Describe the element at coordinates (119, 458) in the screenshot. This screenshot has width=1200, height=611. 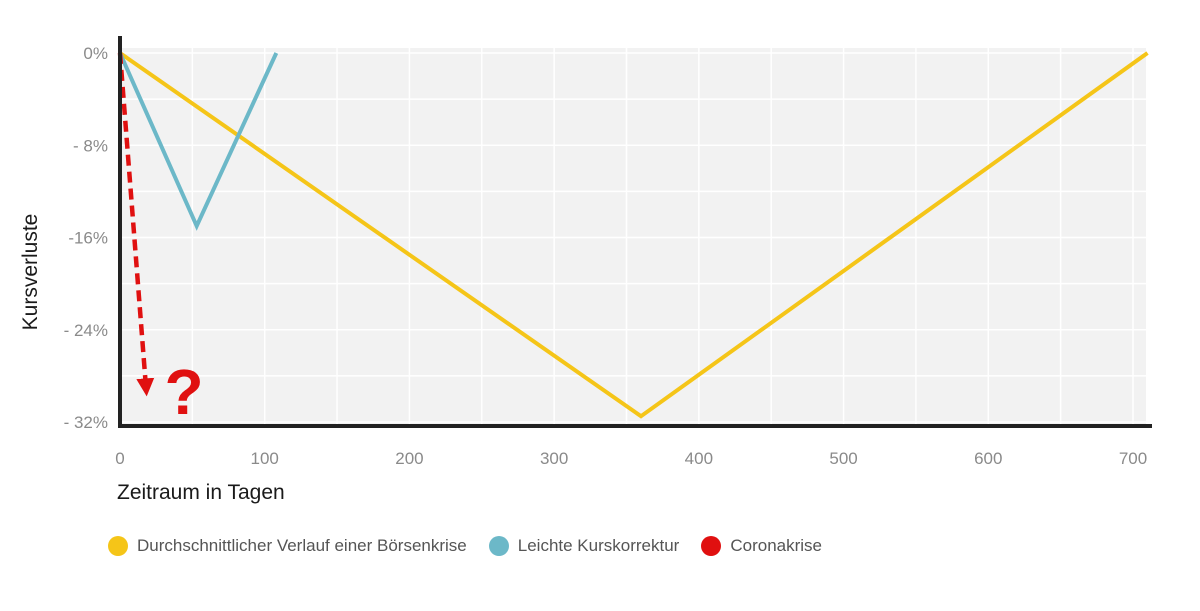
I see `x-tick-label: 0` at that location.